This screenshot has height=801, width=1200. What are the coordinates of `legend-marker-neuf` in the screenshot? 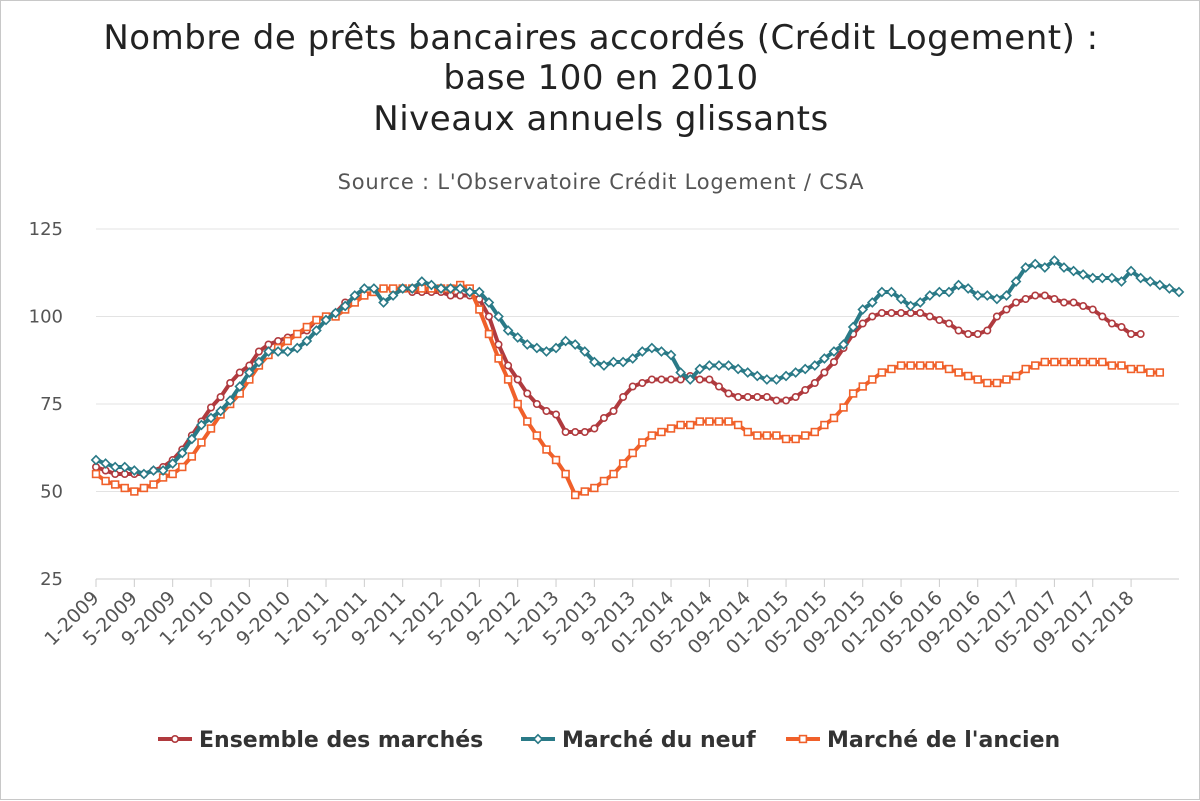 It's located at (538, 739).